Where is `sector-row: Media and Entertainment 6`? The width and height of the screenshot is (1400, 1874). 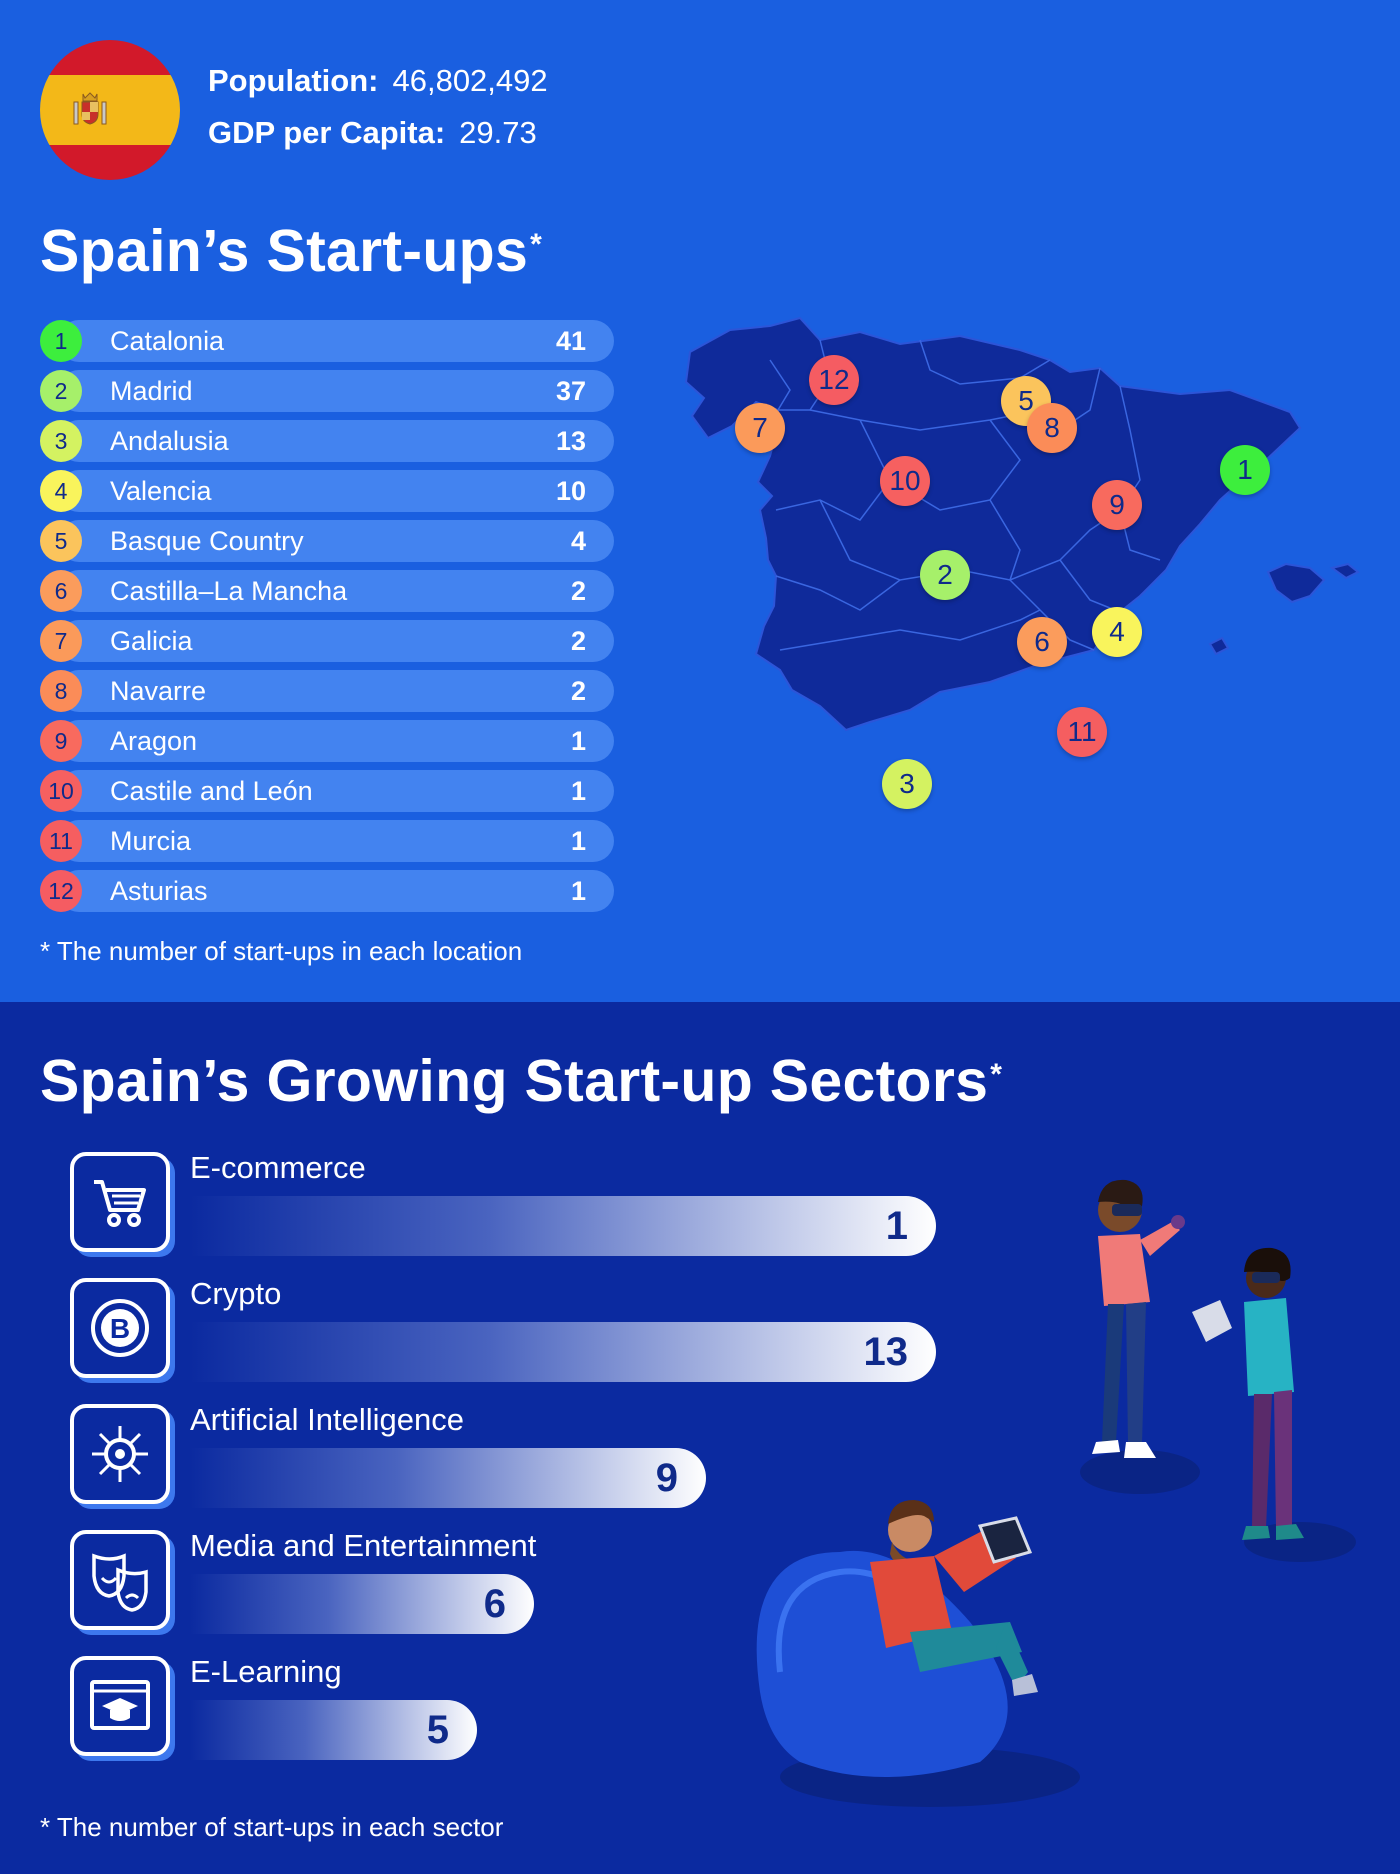
sector-row: Media and Entertainment 6 is located at coordinates (520, 1583).